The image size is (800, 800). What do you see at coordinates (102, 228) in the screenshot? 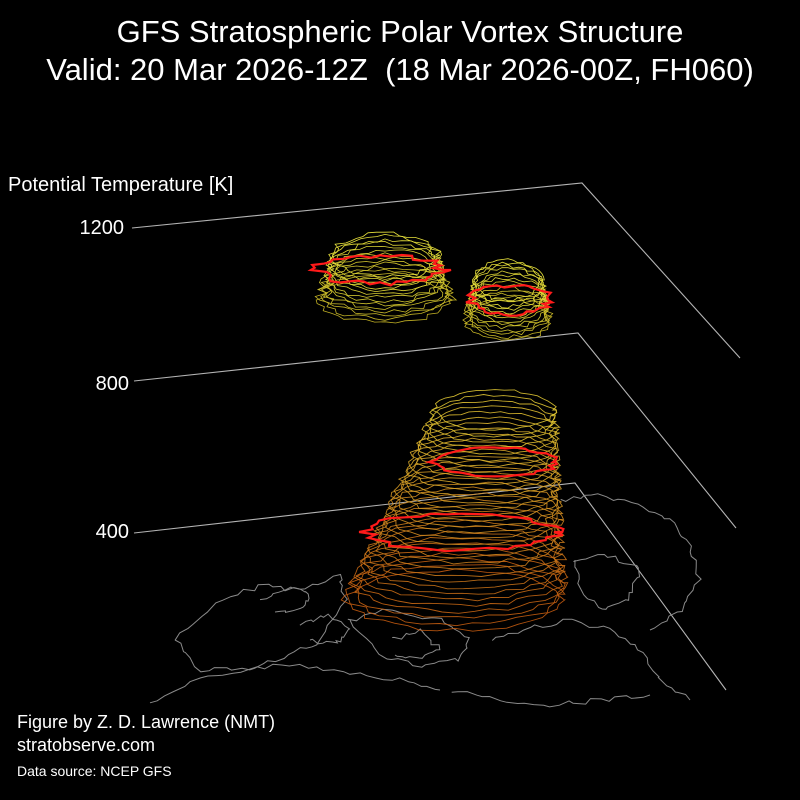
I see `z-tick-label: 1200` at bounding box center [102, 228].